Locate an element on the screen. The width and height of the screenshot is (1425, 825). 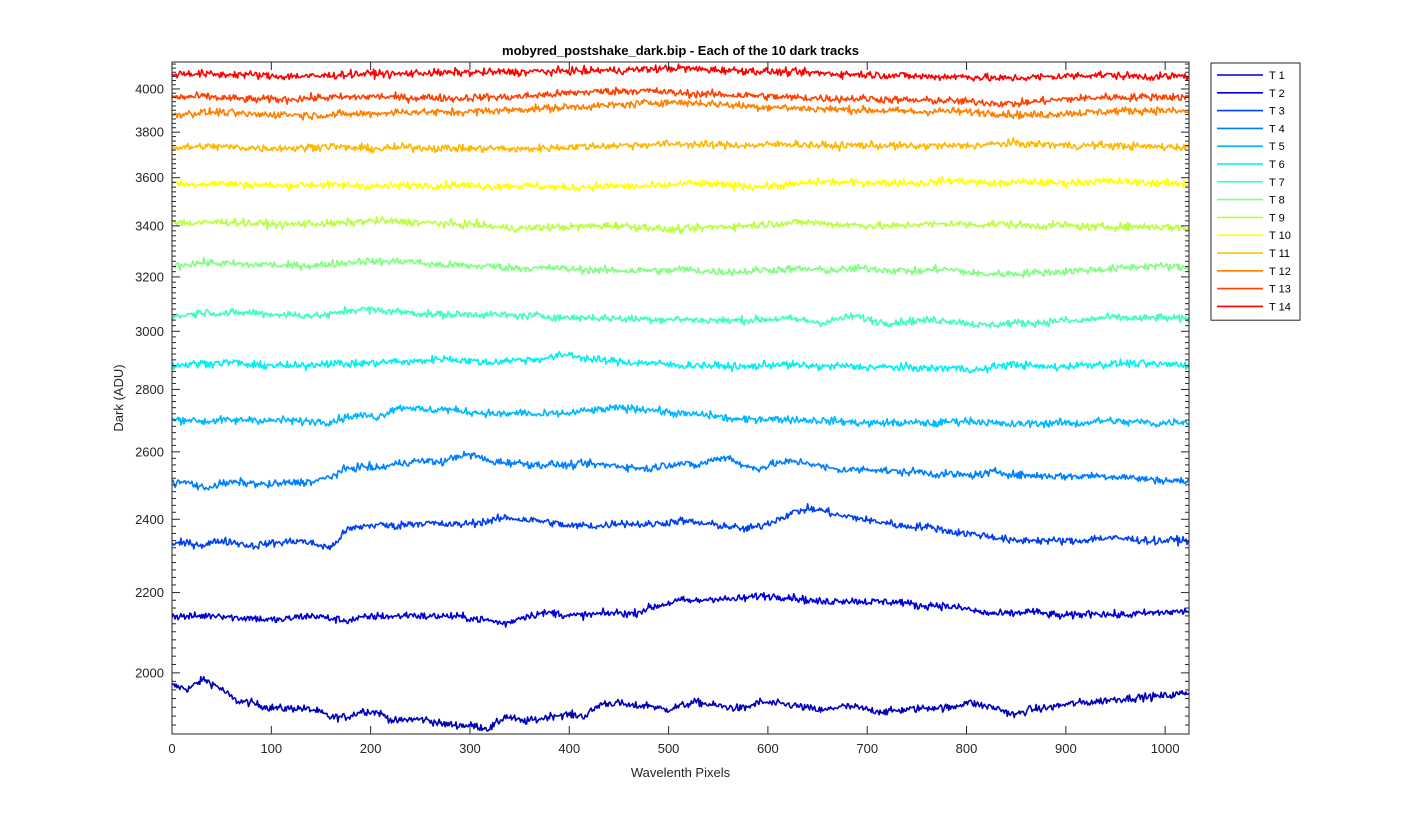
y-tick-label: 2200 is located at coordinates (149, 592).